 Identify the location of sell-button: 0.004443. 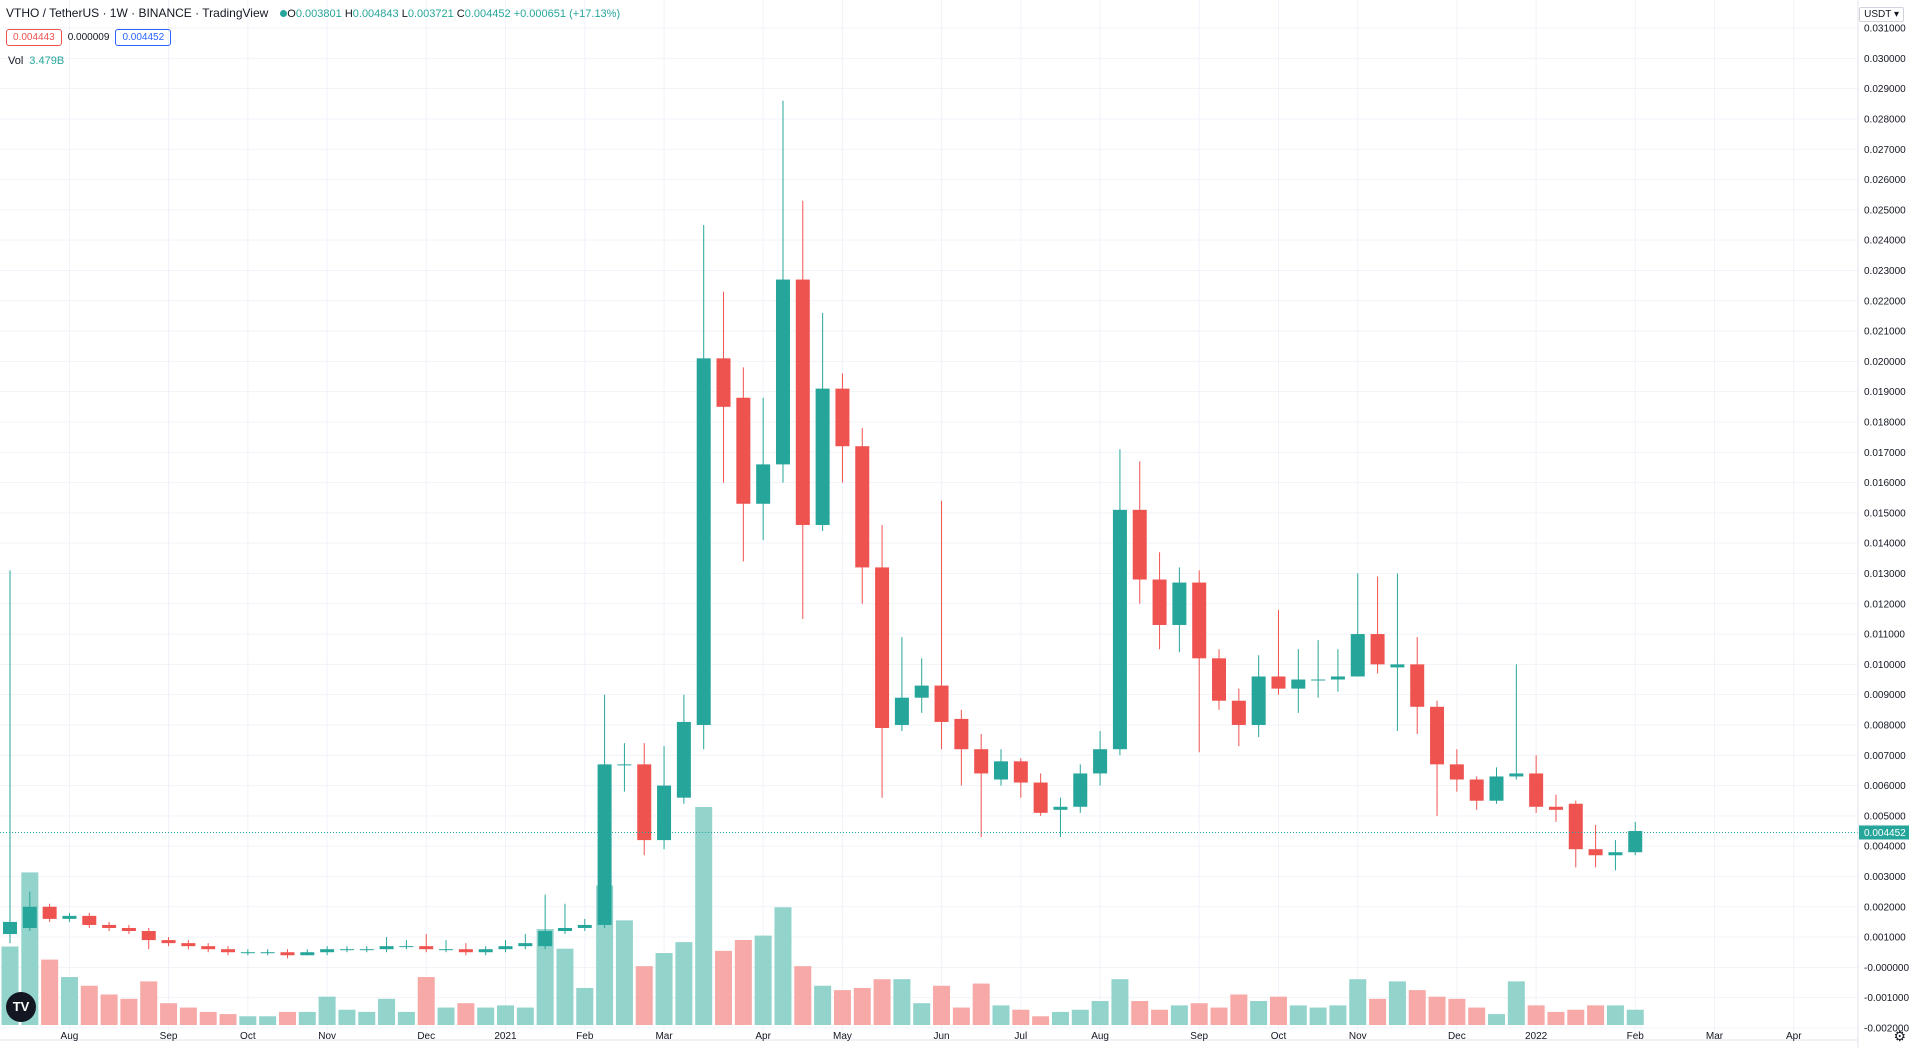
(34, 37).